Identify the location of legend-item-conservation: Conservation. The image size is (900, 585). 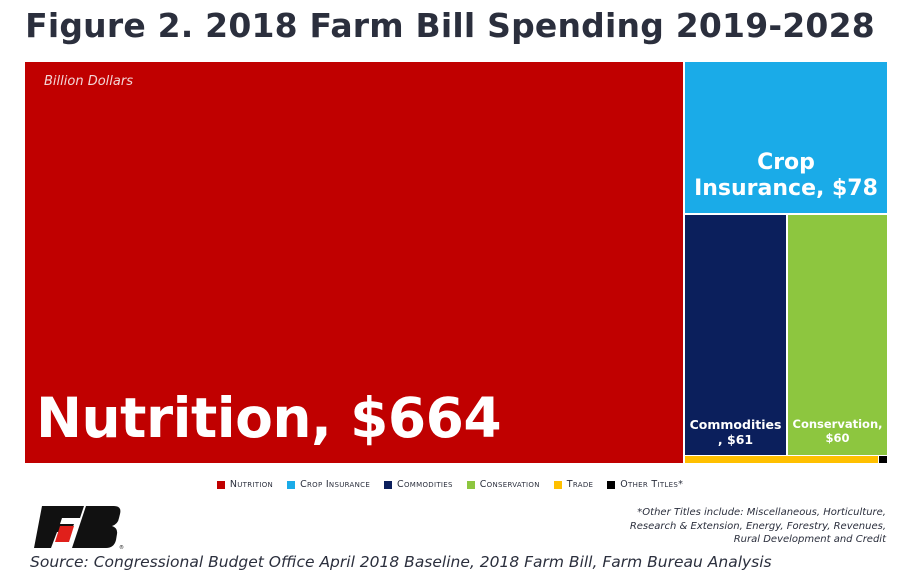
(503, 484).